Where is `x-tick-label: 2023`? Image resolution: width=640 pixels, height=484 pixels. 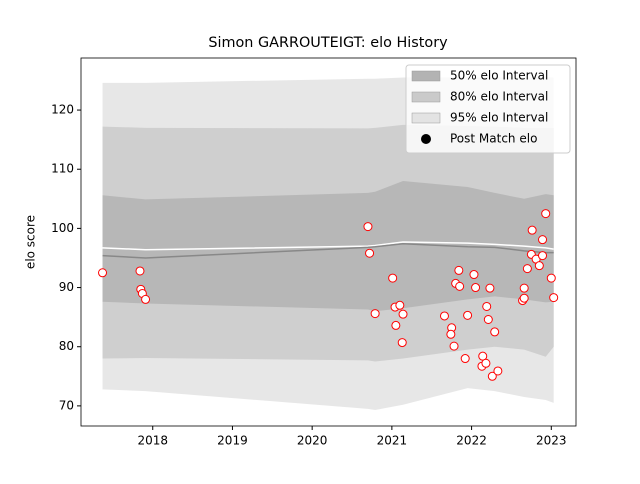
x-tick-label: 2023 is located at coordinates (551, 441).